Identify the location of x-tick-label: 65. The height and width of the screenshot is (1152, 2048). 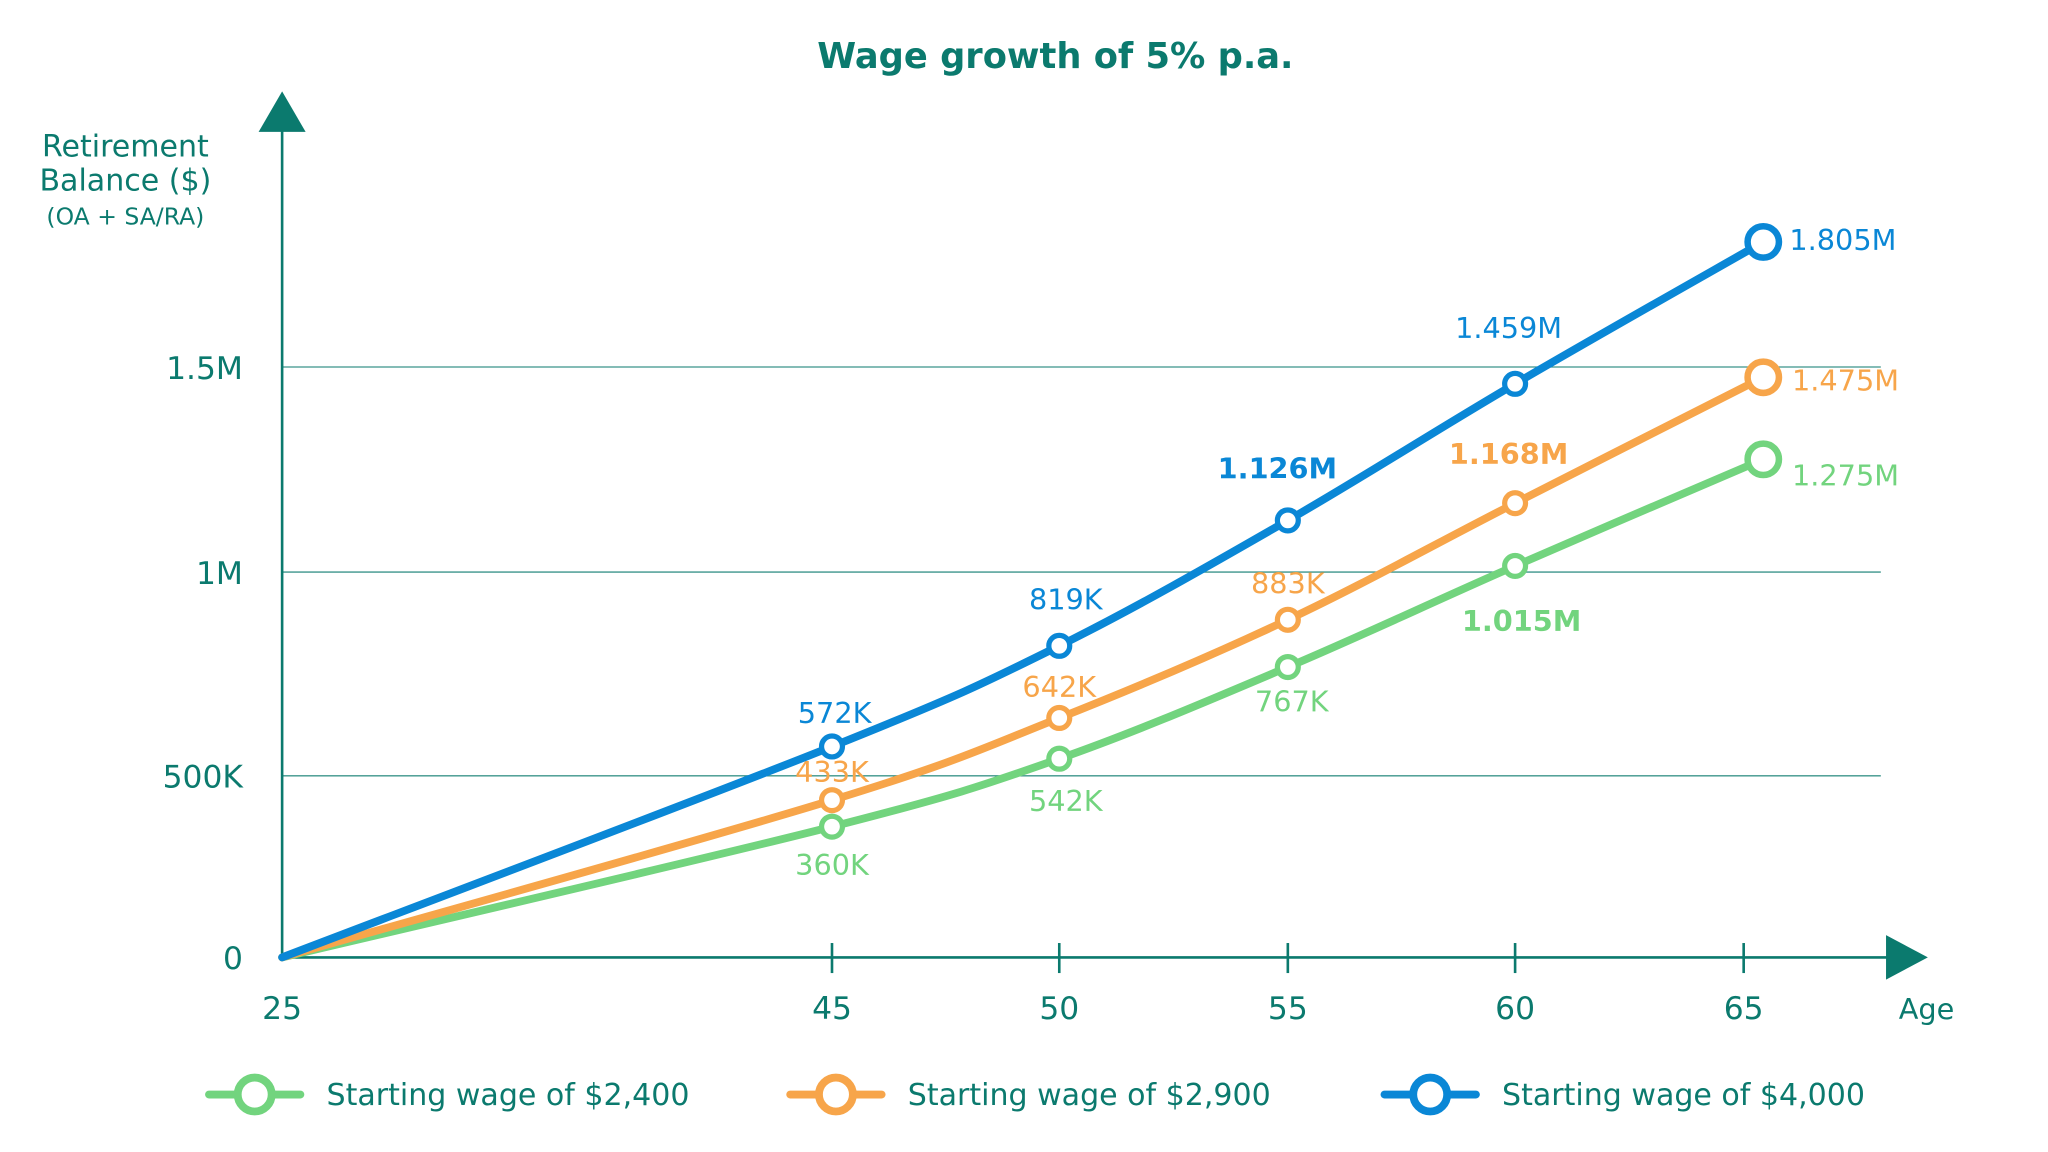
(1744, 1009).